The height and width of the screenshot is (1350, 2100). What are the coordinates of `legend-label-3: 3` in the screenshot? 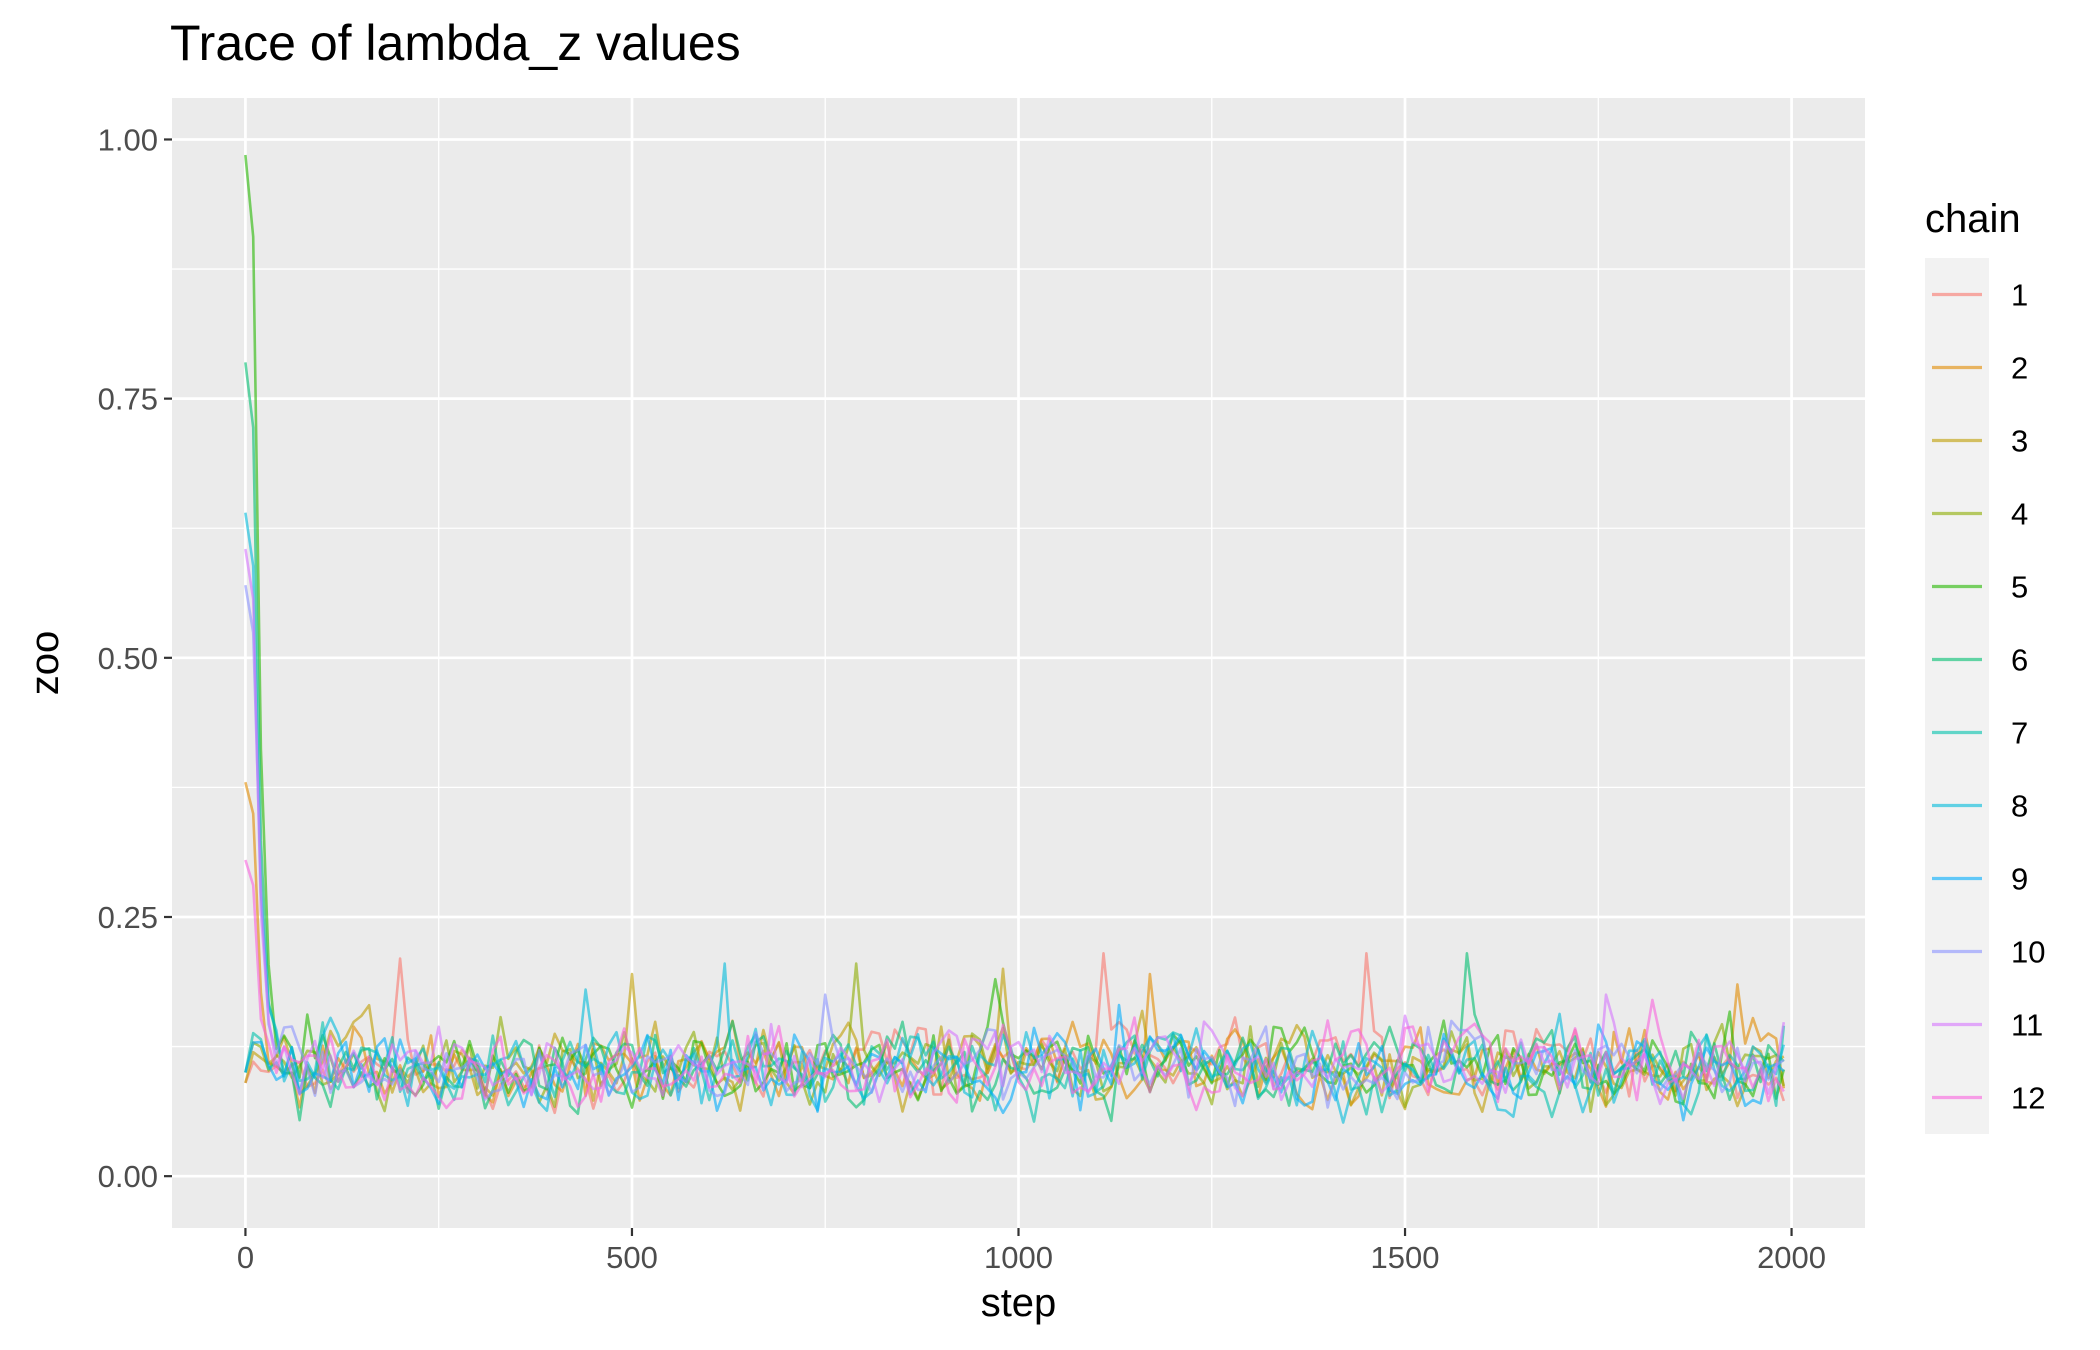 It's located at (2019, 441).